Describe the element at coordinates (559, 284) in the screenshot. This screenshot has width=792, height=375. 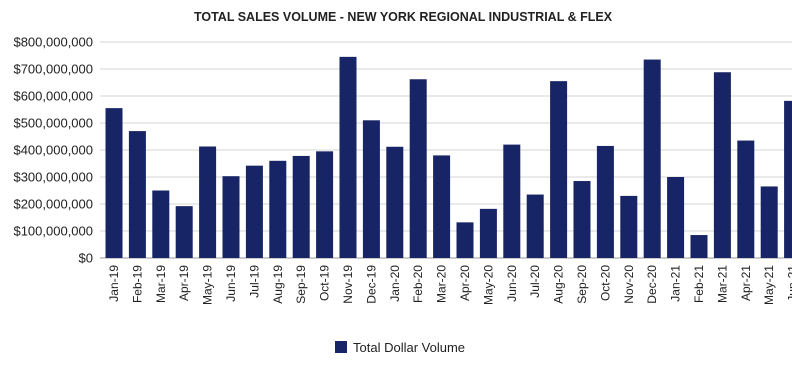
I see `x-tick-label: Aug-20` at that location.